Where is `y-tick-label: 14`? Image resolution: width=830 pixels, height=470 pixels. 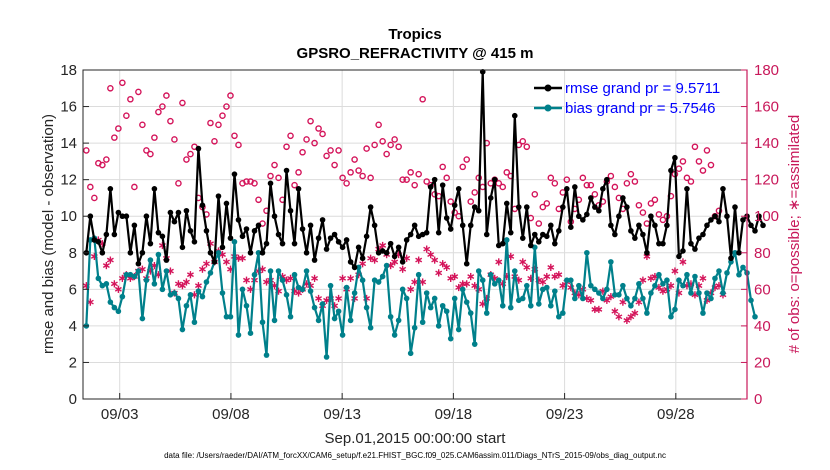 y-tick-label: 14 is located at coordinates (68, 143).